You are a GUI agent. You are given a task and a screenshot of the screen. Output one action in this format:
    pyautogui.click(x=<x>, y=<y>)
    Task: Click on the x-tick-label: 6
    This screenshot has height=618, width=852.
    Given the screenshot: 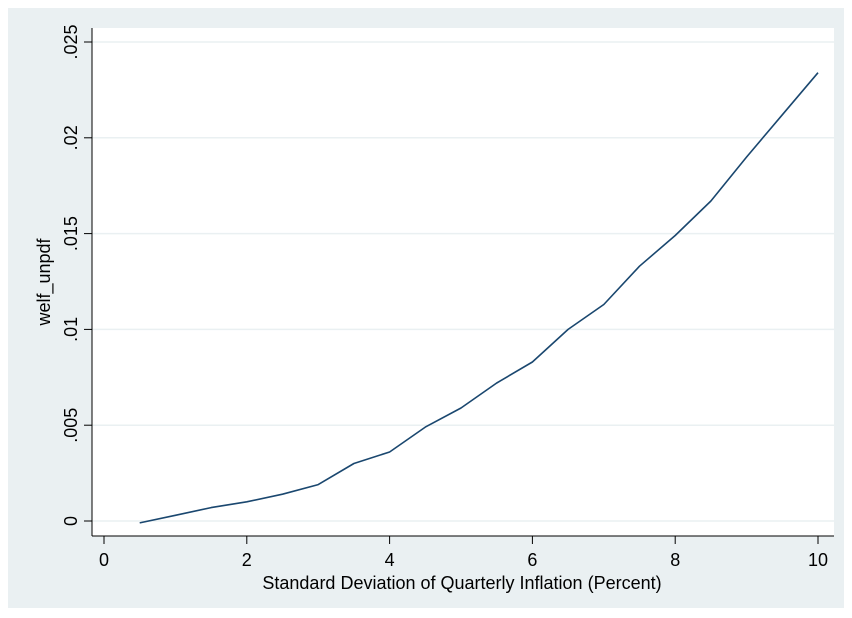 What is the action you would take?
    pyautogui.click(x=532, y=560)
    